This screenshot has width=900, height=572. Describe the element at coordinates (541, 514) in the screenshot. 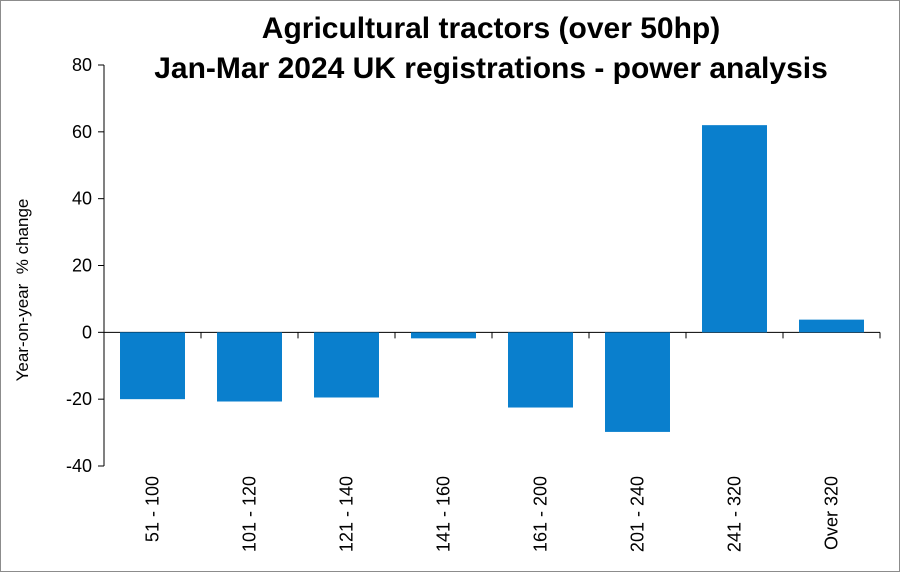

I see `x-tick-label: 161 - 200` at that location.